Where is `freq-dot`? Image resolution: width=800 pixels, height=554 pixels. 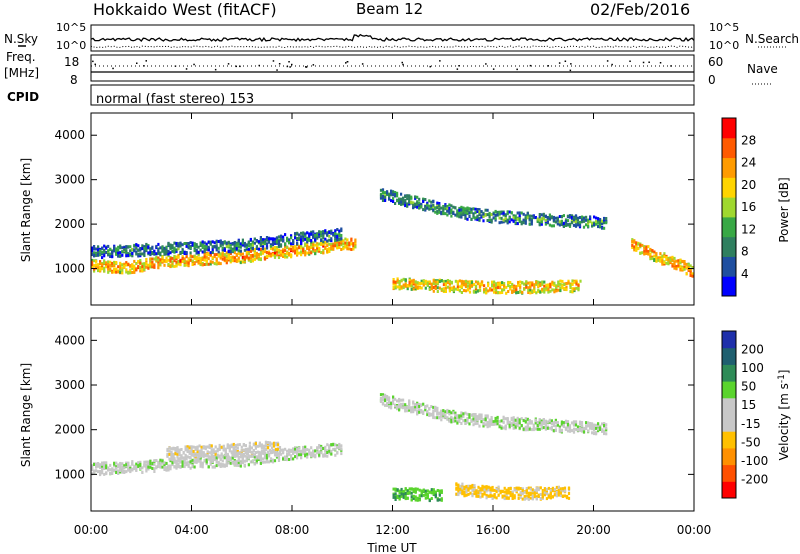 freq-dot is located at coordinates (240, 66).